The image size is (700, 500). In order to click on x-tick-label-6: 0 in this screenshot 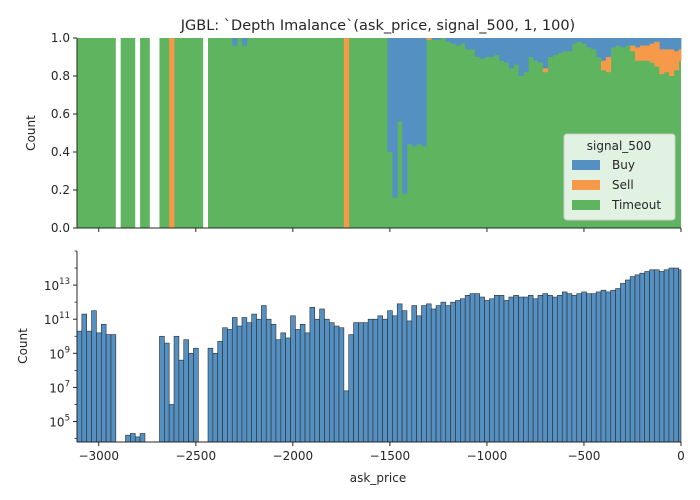, I will do `click(681, 456)`.